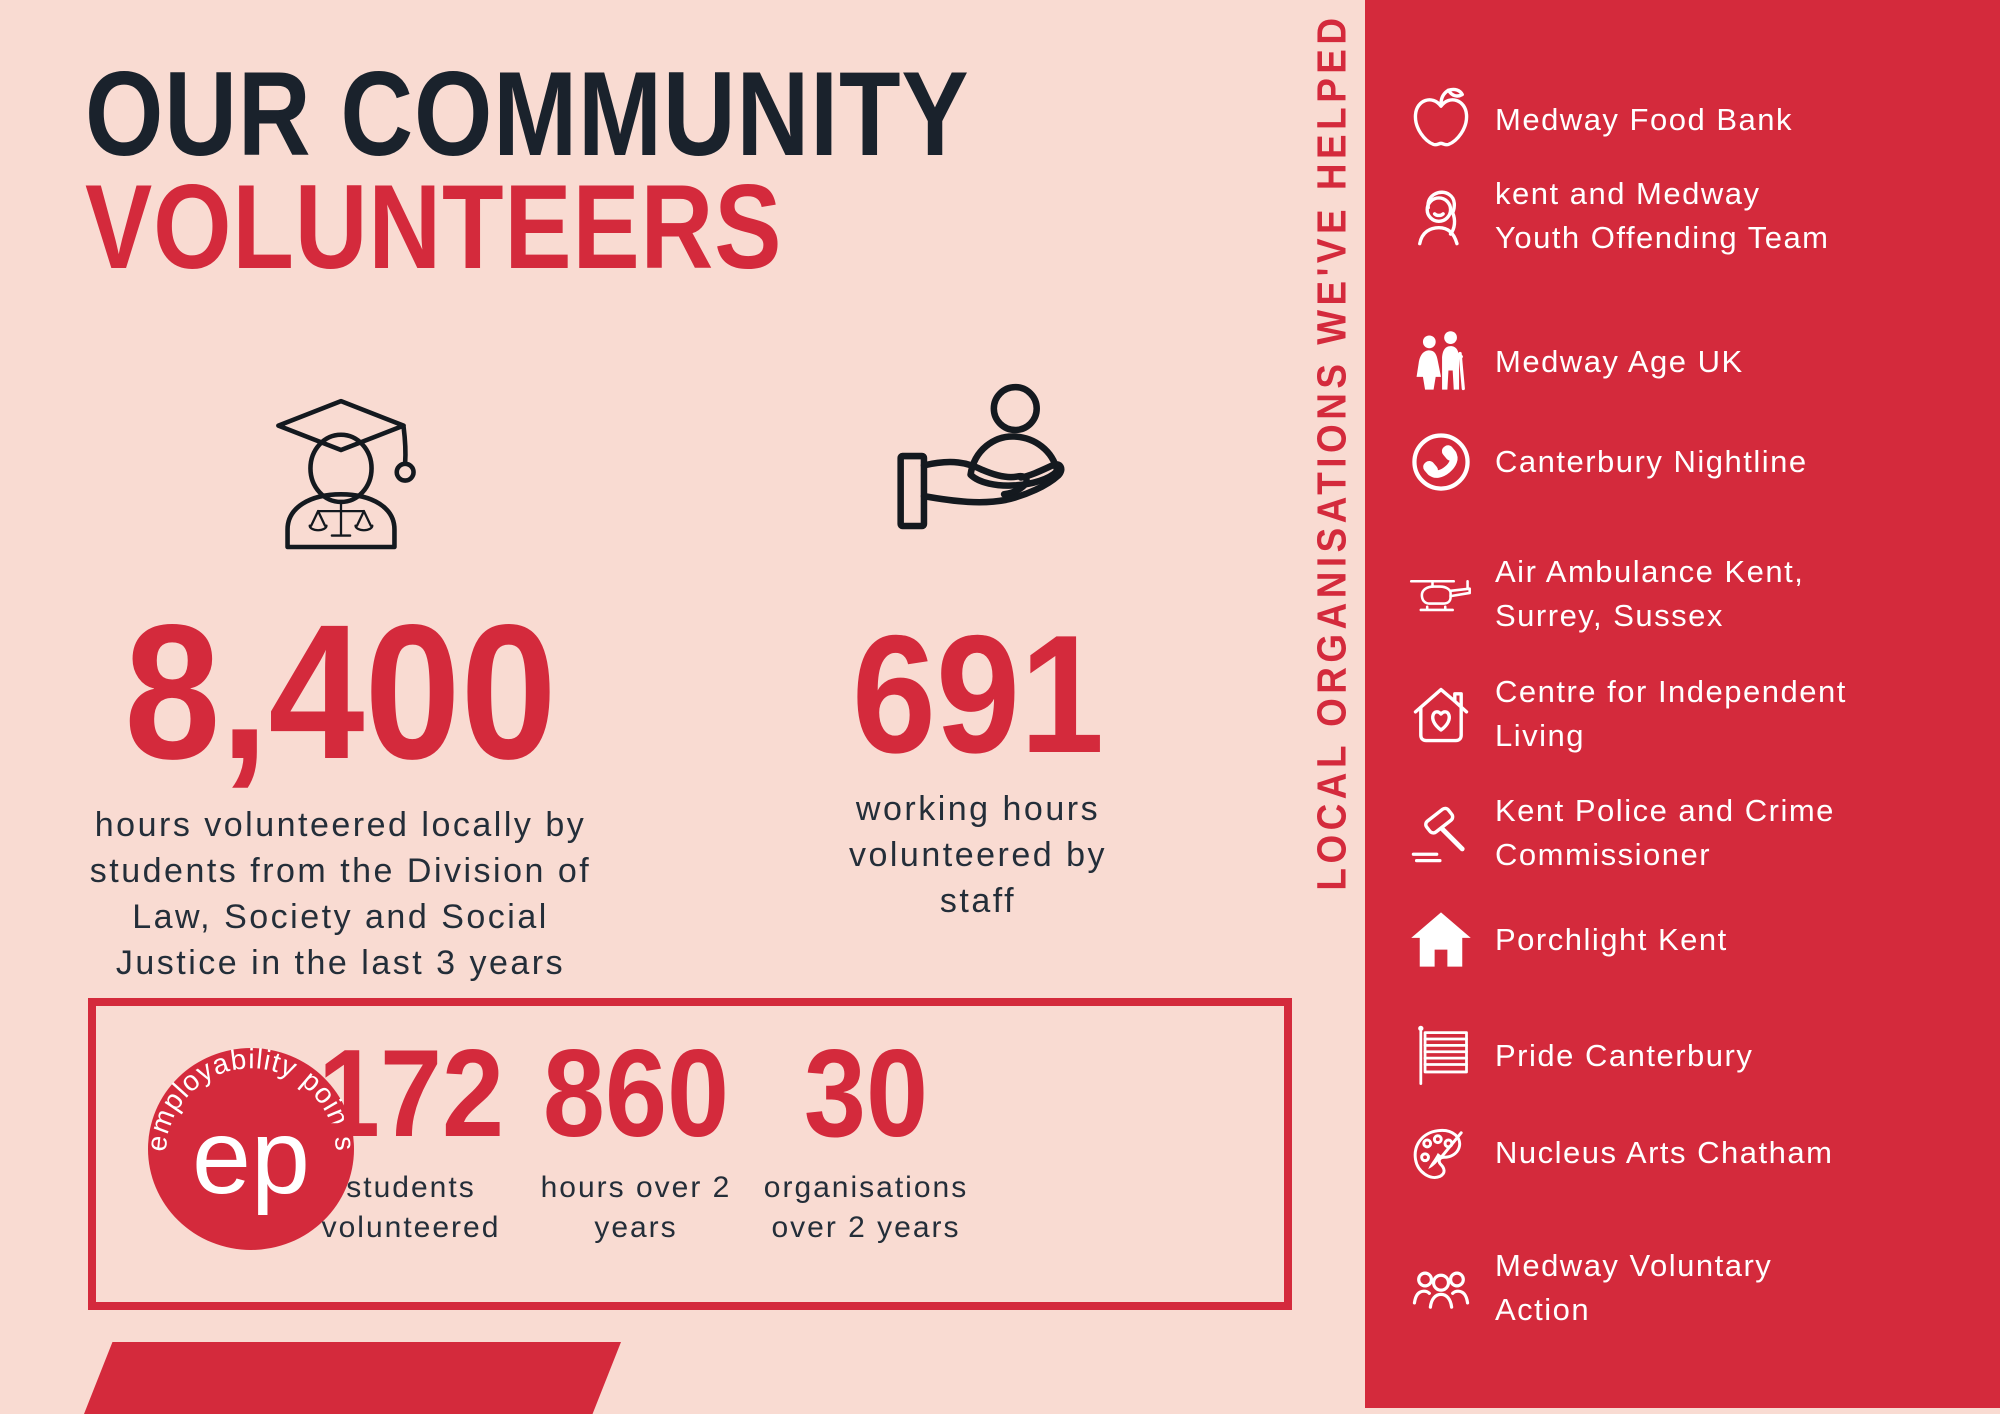 Image resolution: width=2000 pixels, height=1414 pixels. I want to click on organisation-label: Medway Food Bank, so click(1644, 119).